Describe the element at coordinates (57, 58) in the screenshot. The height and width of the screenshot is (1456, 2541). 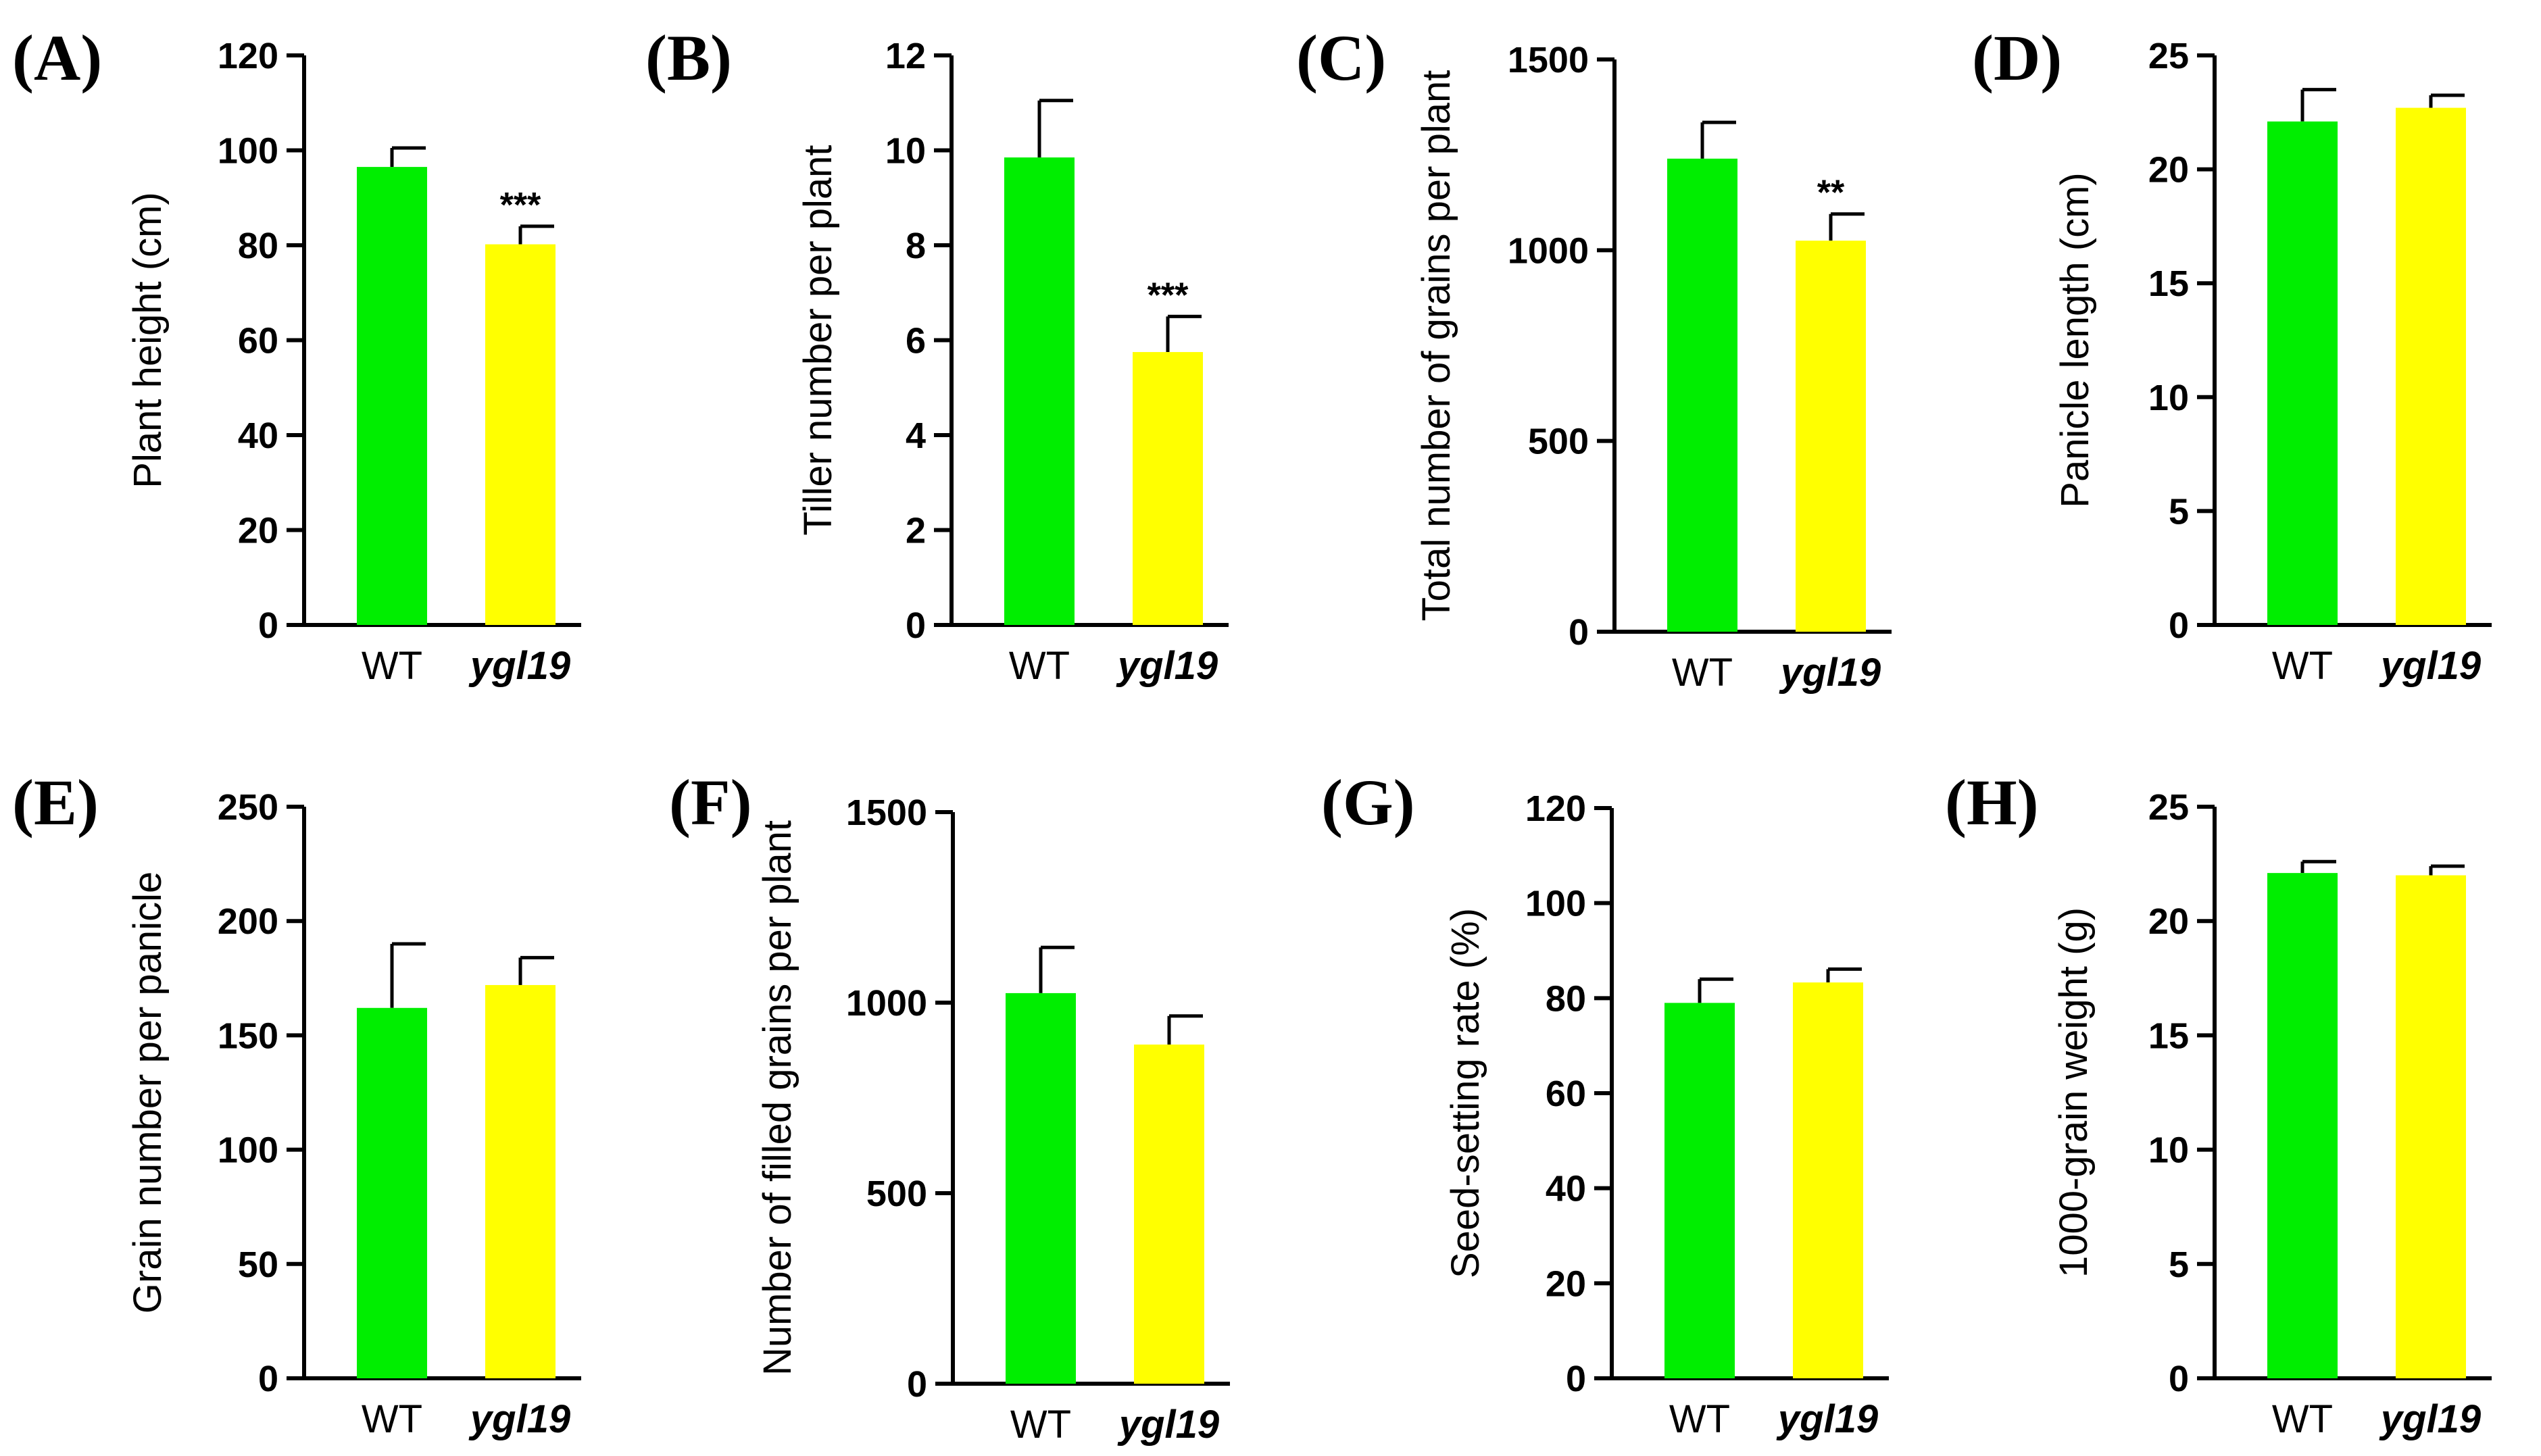
I see `panel-label: (A)` at that location.